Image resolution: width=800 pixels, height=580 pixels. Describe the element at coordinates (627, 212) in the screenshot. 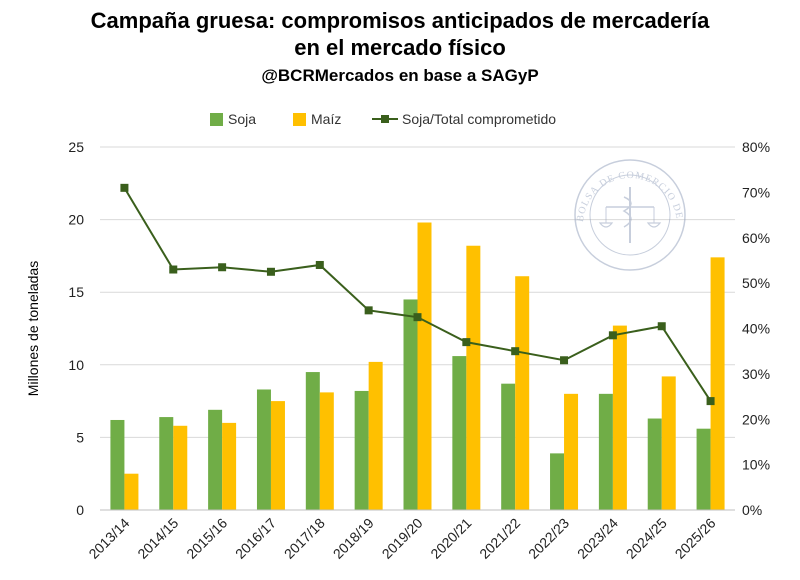

I see `seal-snake` at that location.